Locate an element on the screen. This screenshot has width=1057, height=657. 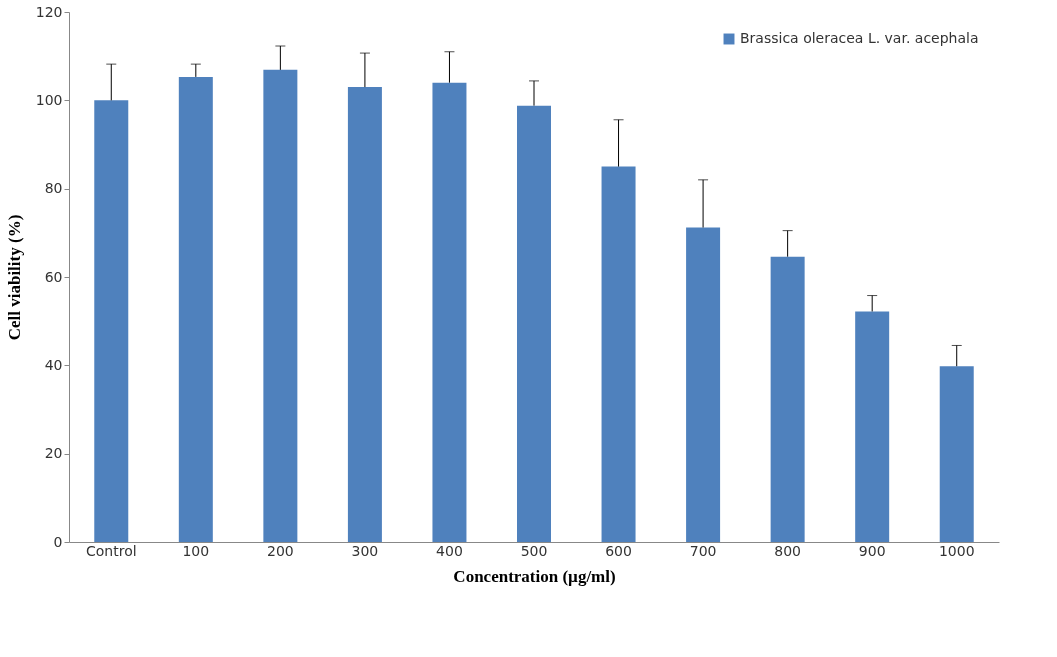
x-axis-title: Concentration (µg/ml) is located at coordinates (534, 576).